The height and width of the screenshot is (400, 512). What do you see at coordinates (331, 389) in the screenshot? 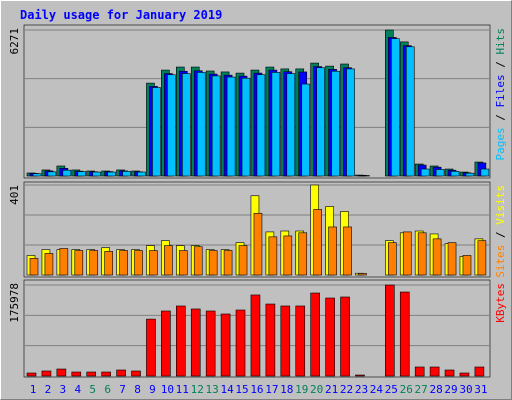
I see `x-tick-label: 21` at bounding box center [331, 389].